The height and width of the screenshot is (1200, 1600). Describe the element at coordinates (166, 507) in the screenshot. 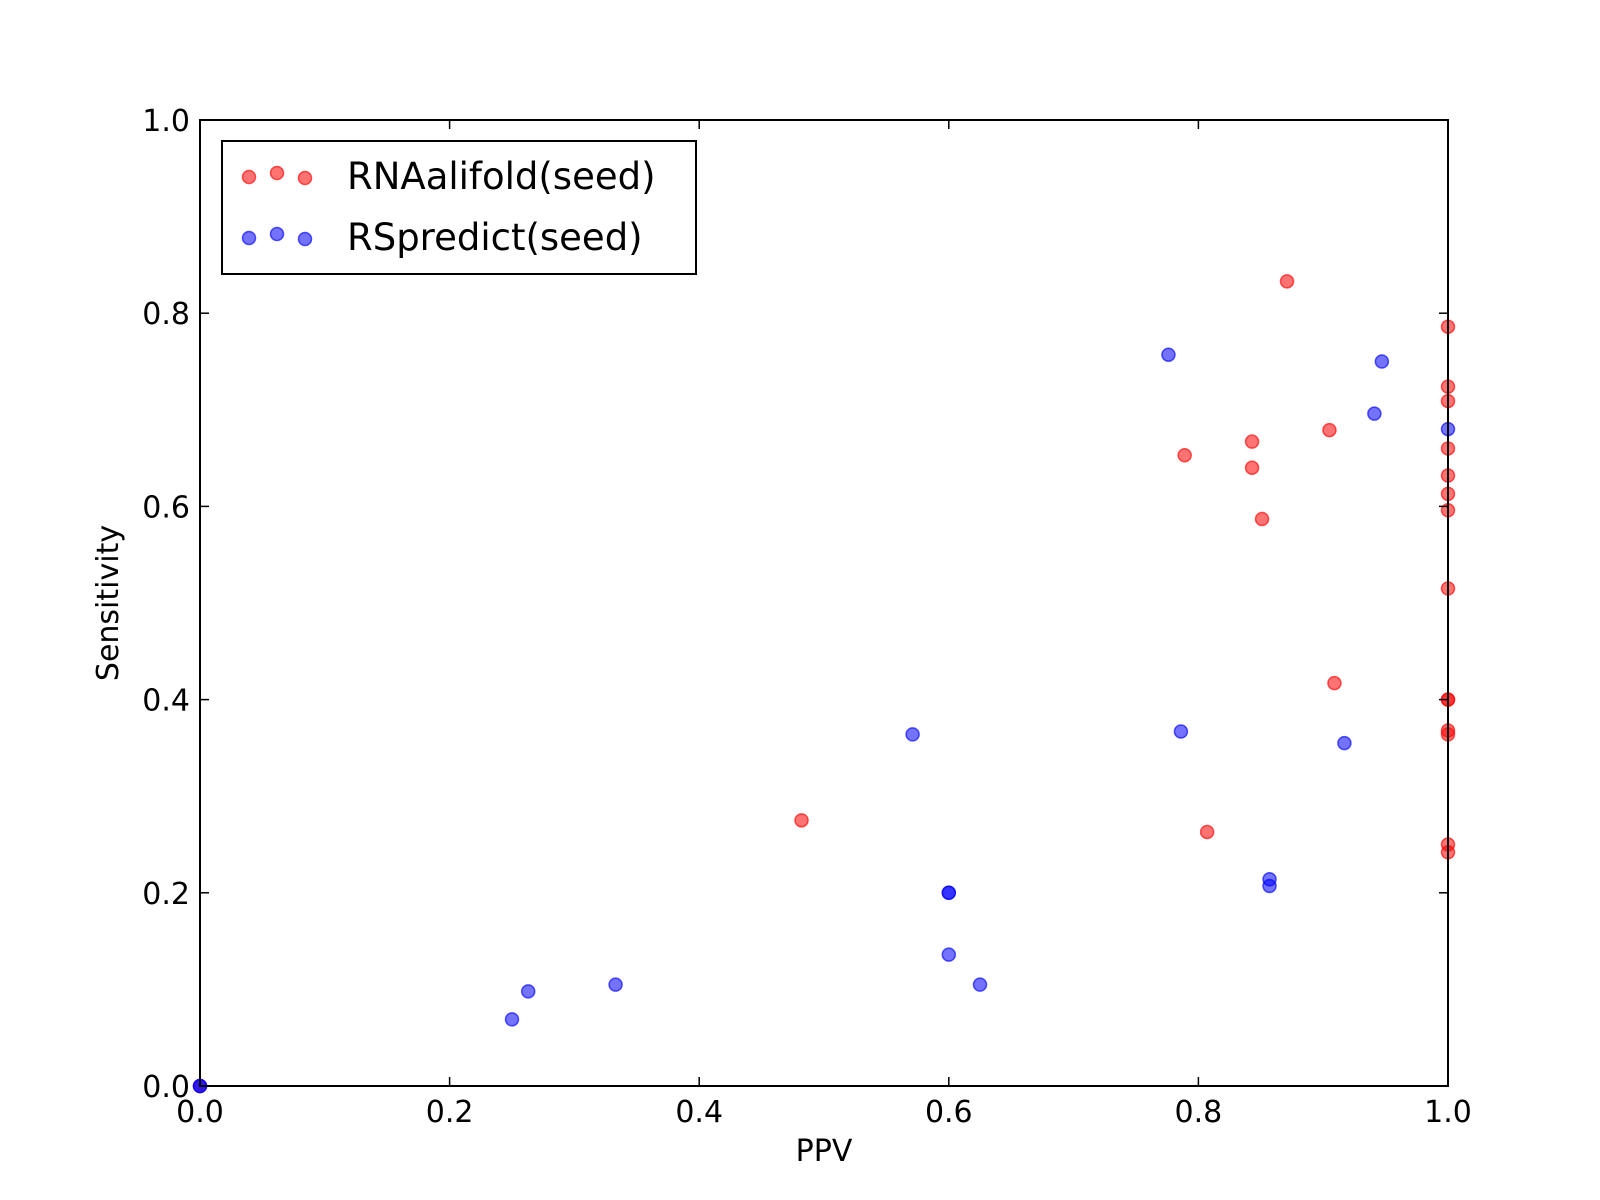

I see `y-tick-label: 0.6` at that location.